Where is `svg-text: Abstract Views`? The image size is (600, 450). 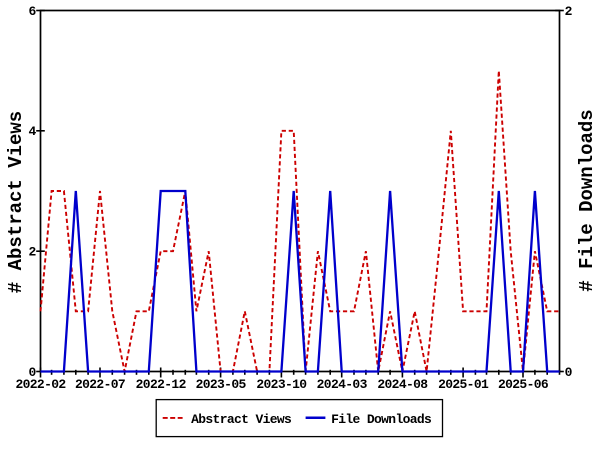
svg-text: Abstract Views is located at coordinates (241, 419).